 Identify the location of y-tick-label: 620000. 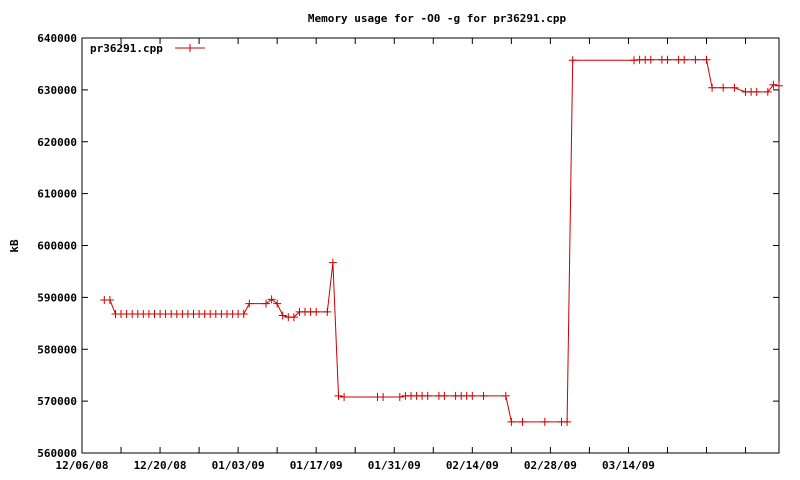
(57, 142).